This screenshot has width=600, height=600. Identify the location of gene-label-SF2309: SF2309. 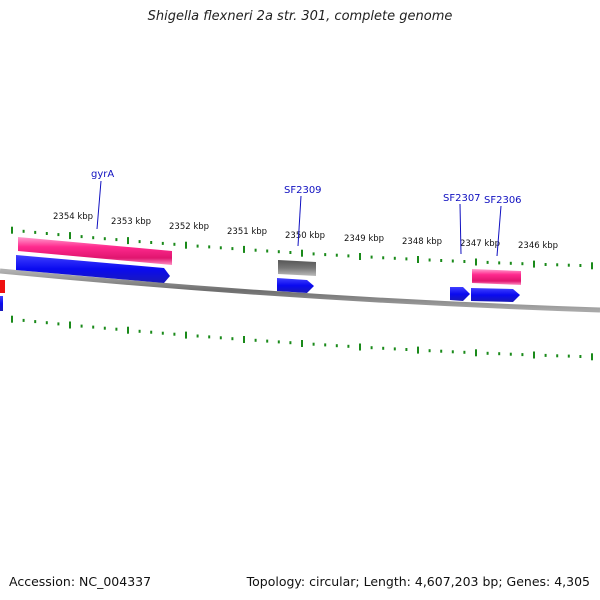
(303, 190).